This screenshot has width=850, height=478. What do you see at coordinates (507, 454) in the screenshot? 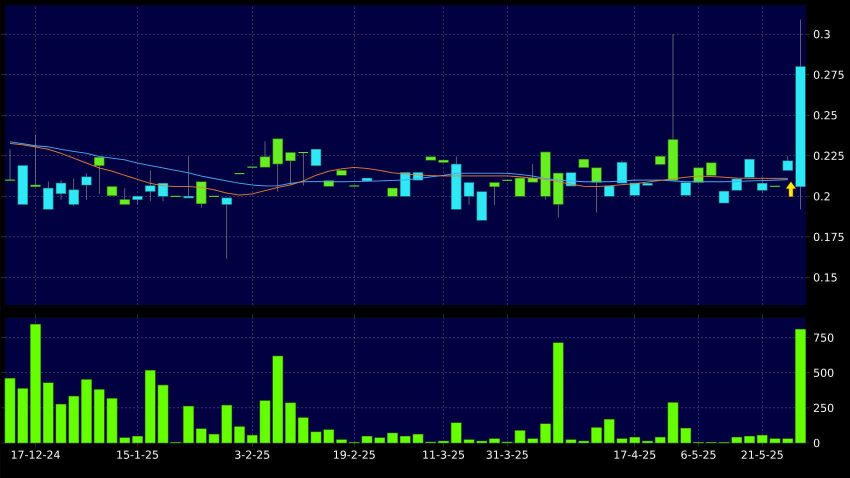
I see `x-tick-label: 31-3-25` at bounding box center [507, 454].